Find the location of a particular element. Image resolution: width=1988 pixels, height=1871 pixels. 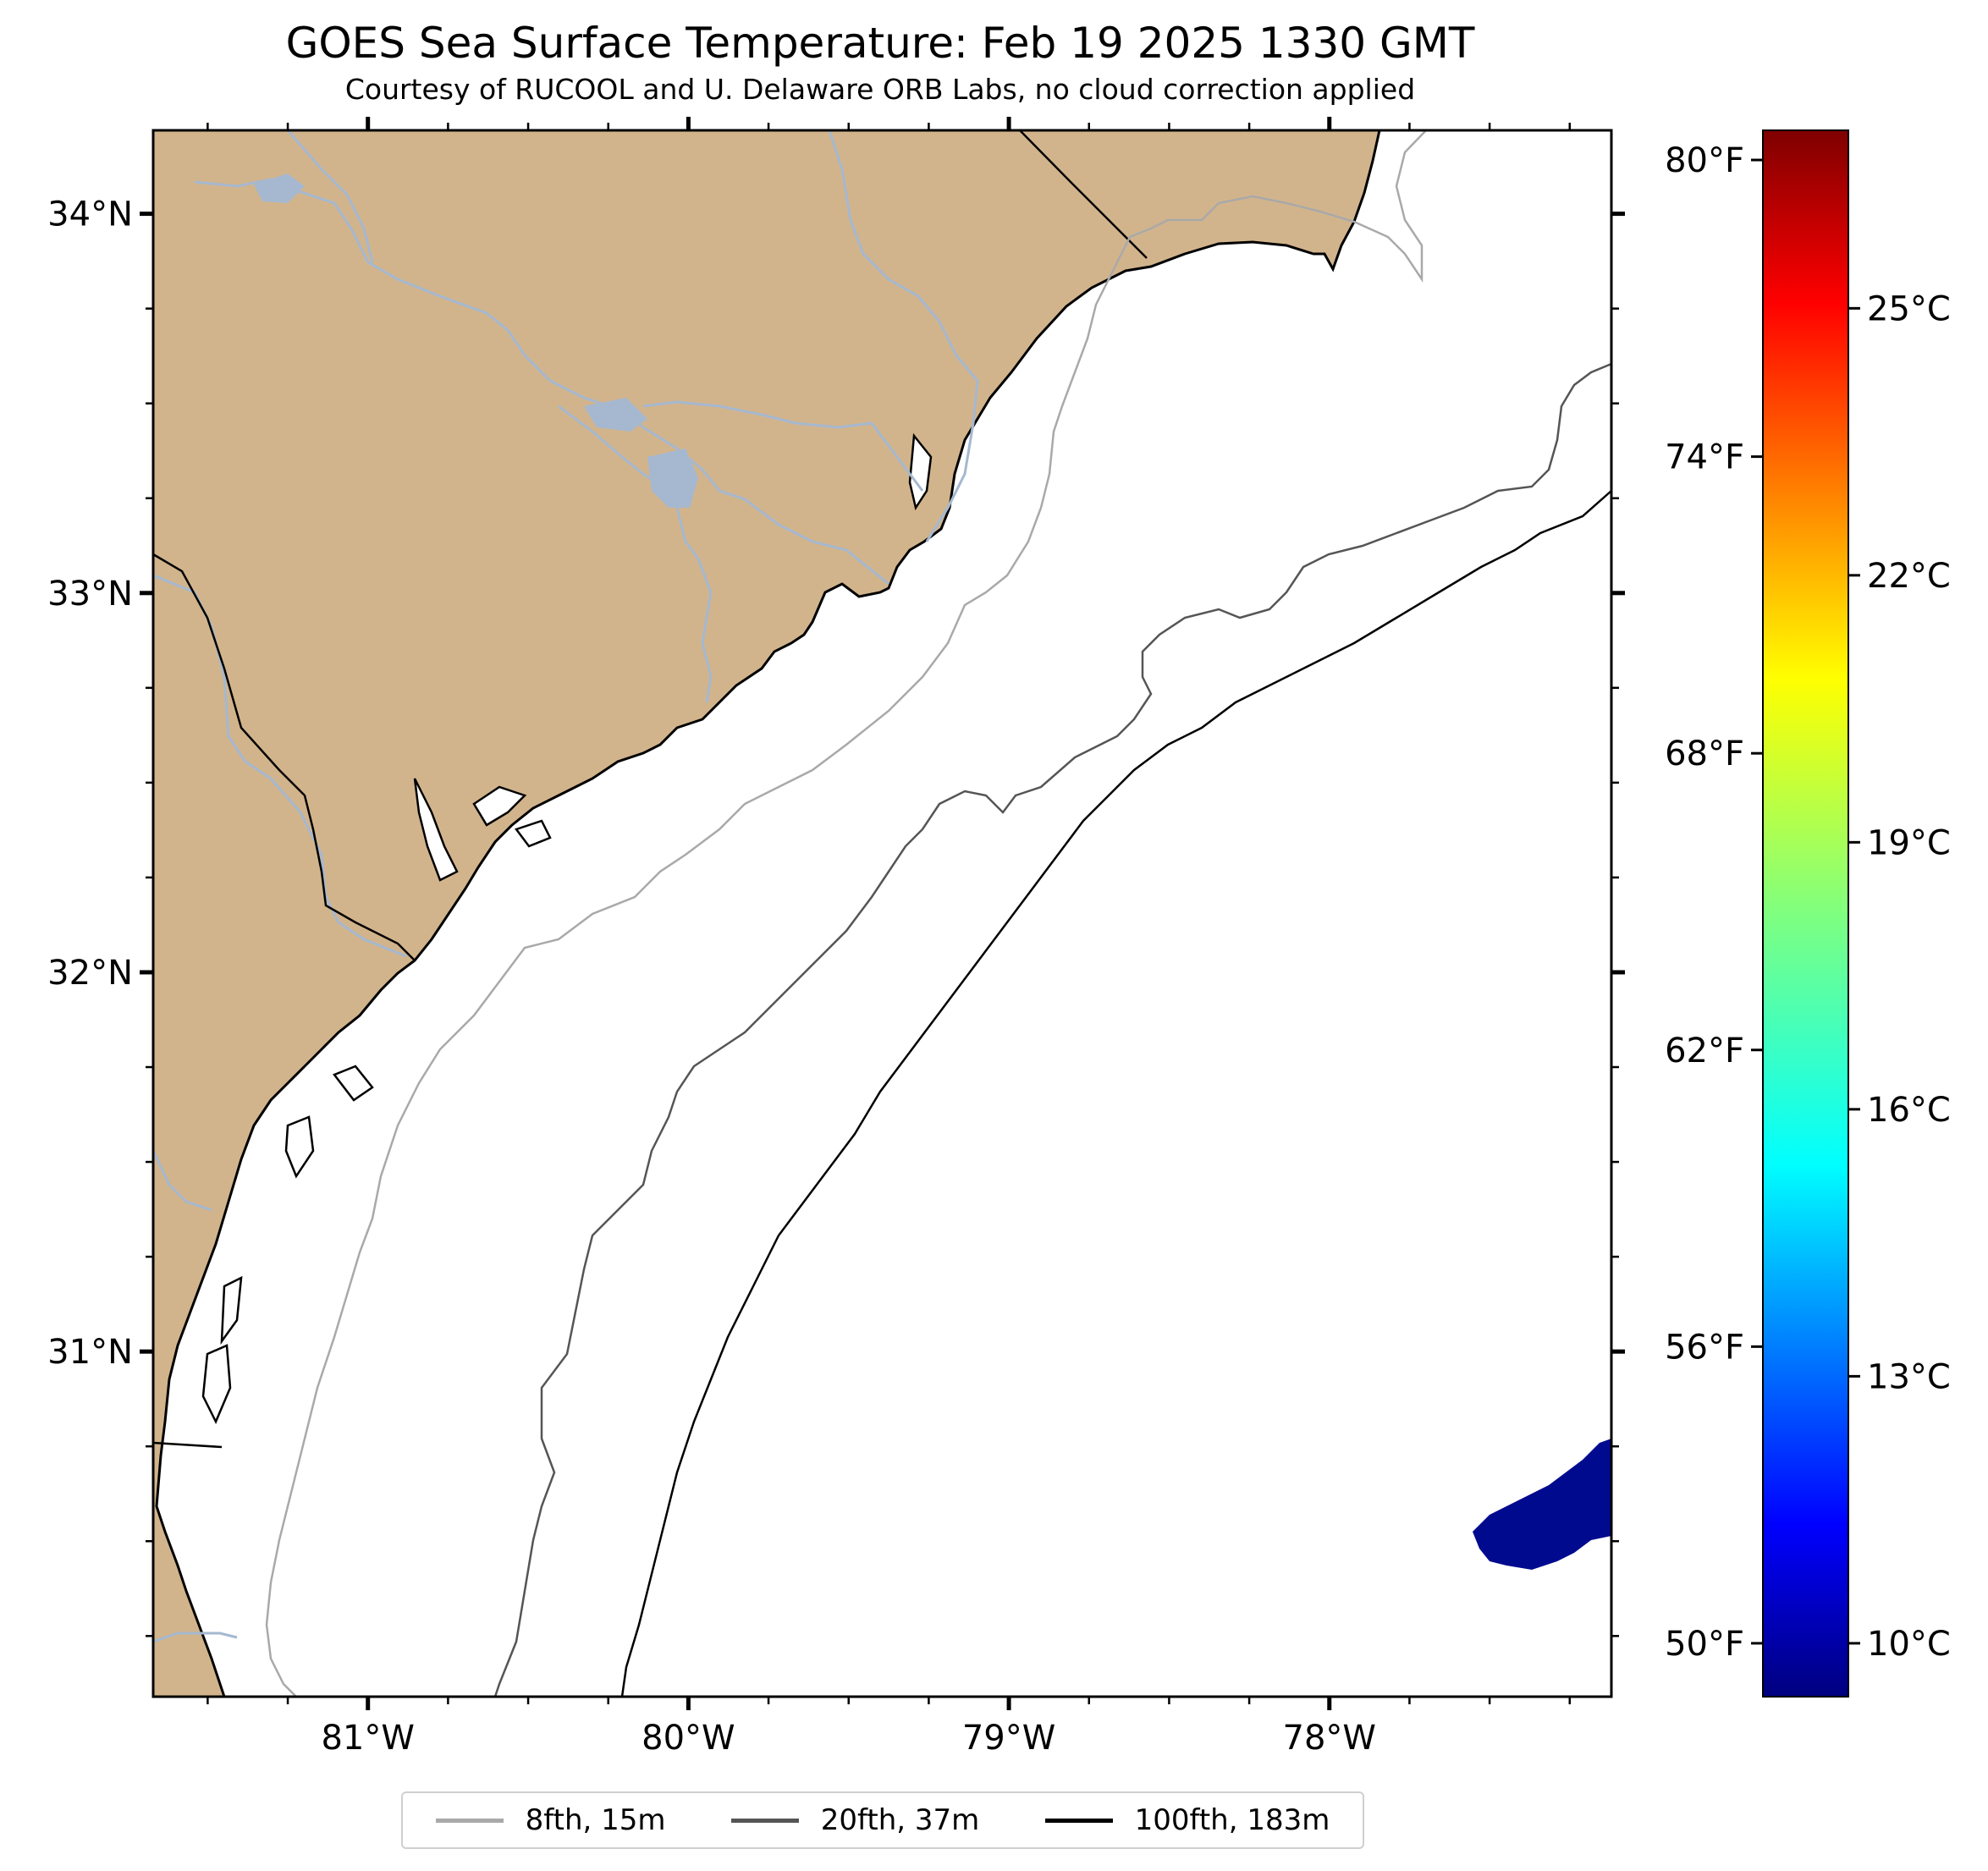

sst-patch is located at coordinates (1542, 1505).